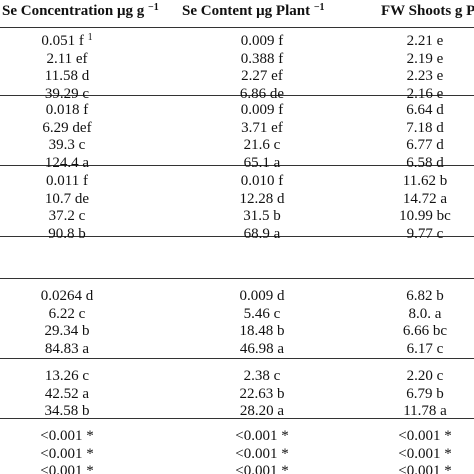 The height and width of the screenshot is (474, 474). I want to click on table-cell: 31.5 b, so click(262, 216).